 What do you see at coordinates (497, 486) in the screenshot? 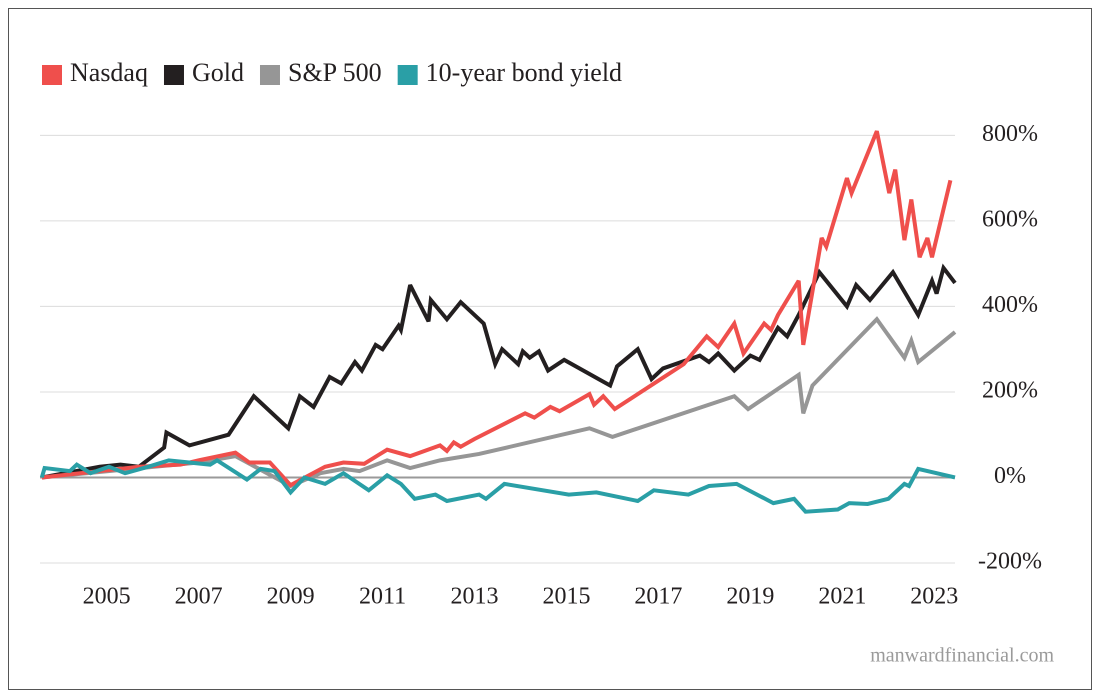
I see `series-line` at bounding box center [497, 486].